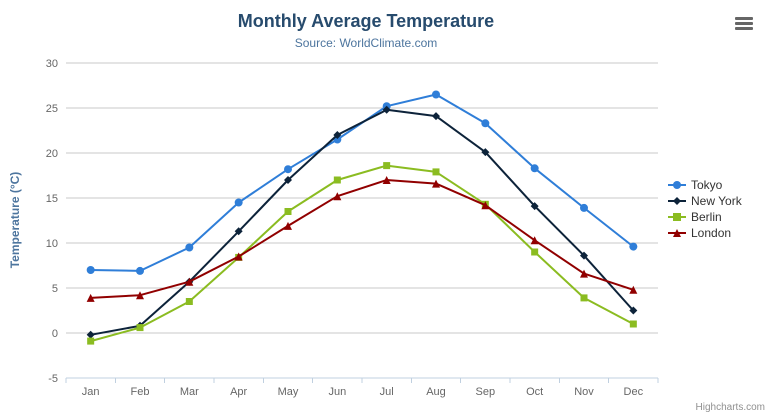 This screenshot has height=416, width=769. Describe the element at coordinates (366, 21) in the screenshot. I see `chart-title: Monthly Average Temperature` at that location.